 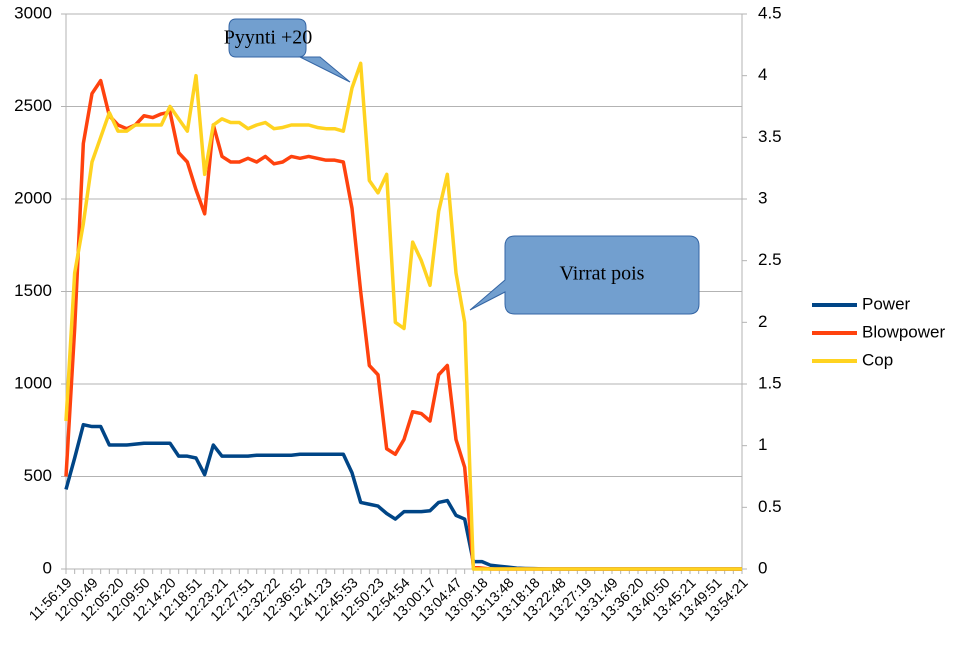 What do you see at coordinates (33, 382) in the screenshot?
I see `y-tick-label: 1000` at bounding box center [33, 382].